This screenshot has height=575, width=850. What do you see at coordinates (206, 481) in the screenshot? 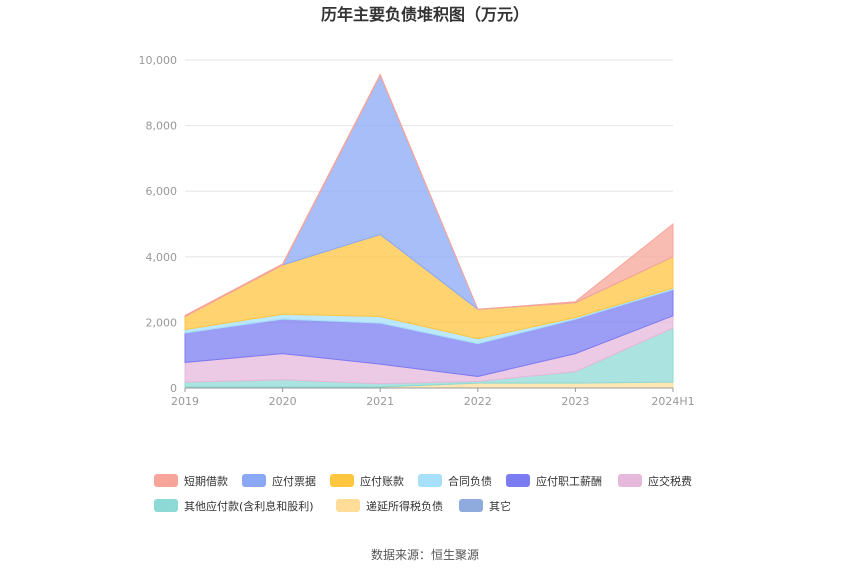
I see `legend-label: 短期借款` at bounding box center [206, 481].